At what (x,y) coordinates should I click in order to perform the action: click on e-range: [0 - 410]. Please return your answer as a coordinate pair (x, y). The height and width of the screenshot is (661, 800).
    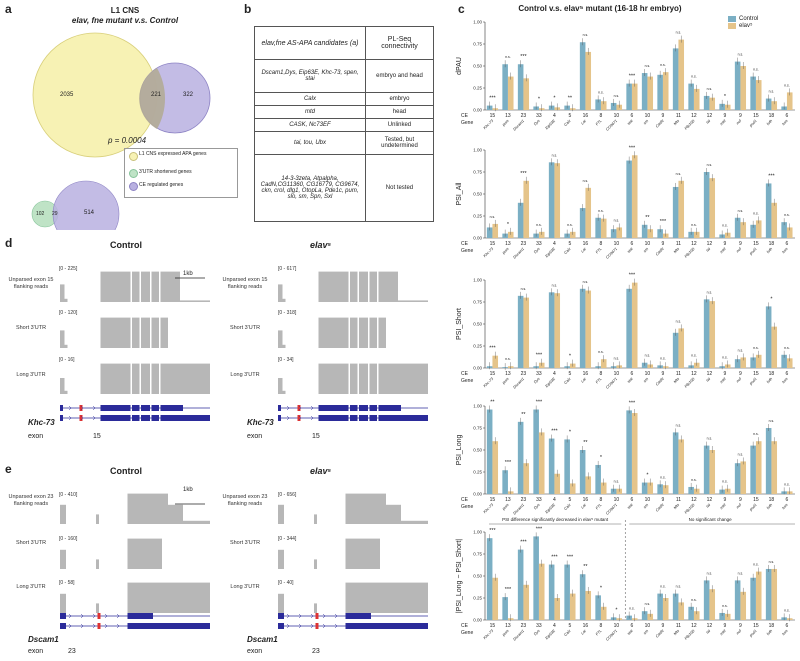
    Looking at the image, I should click on (68, 495).